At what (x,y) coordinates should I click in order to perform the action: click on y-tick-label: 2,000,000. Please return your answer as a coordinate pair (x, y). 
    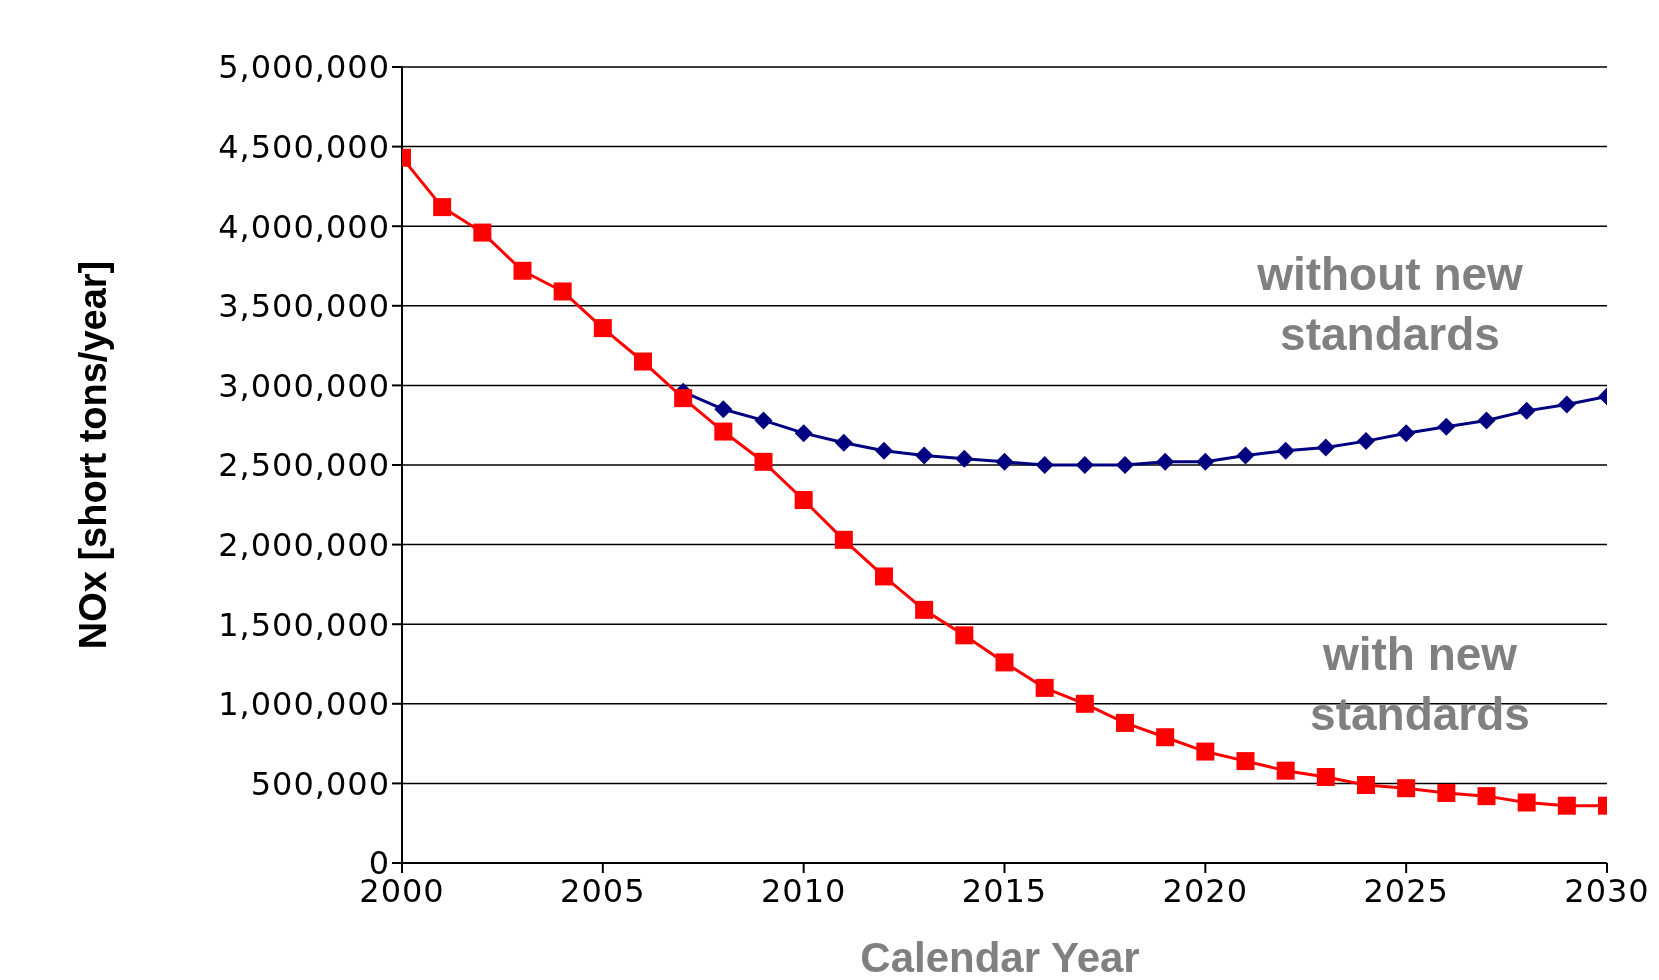
    Looking at the image, I should click on (304, 544).